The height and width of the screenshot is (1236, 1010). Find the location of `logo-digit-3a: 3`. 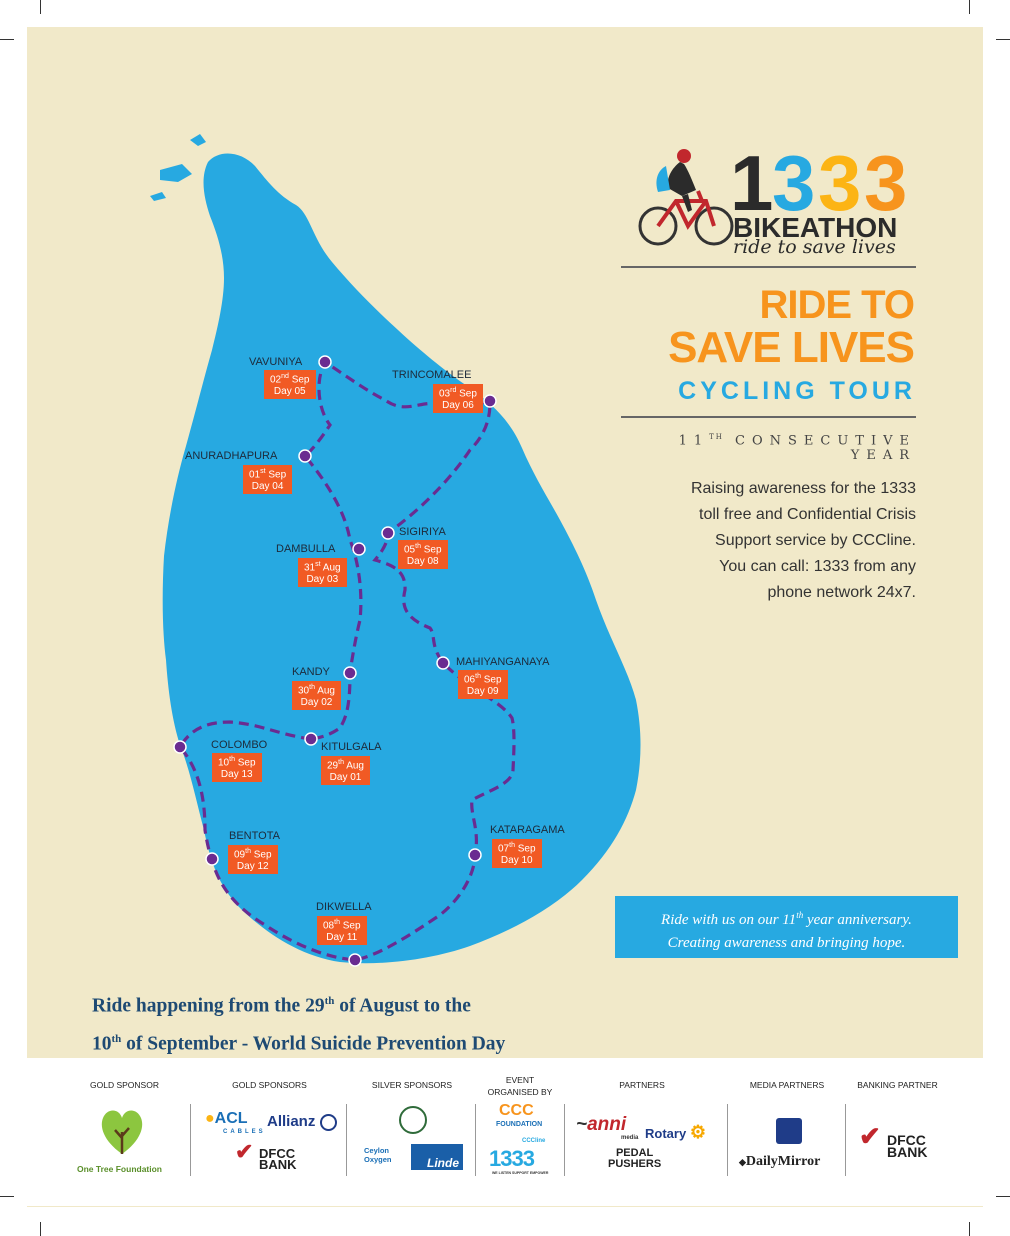

logo-digit-3a: 3 is located at coordinates (793, 183).